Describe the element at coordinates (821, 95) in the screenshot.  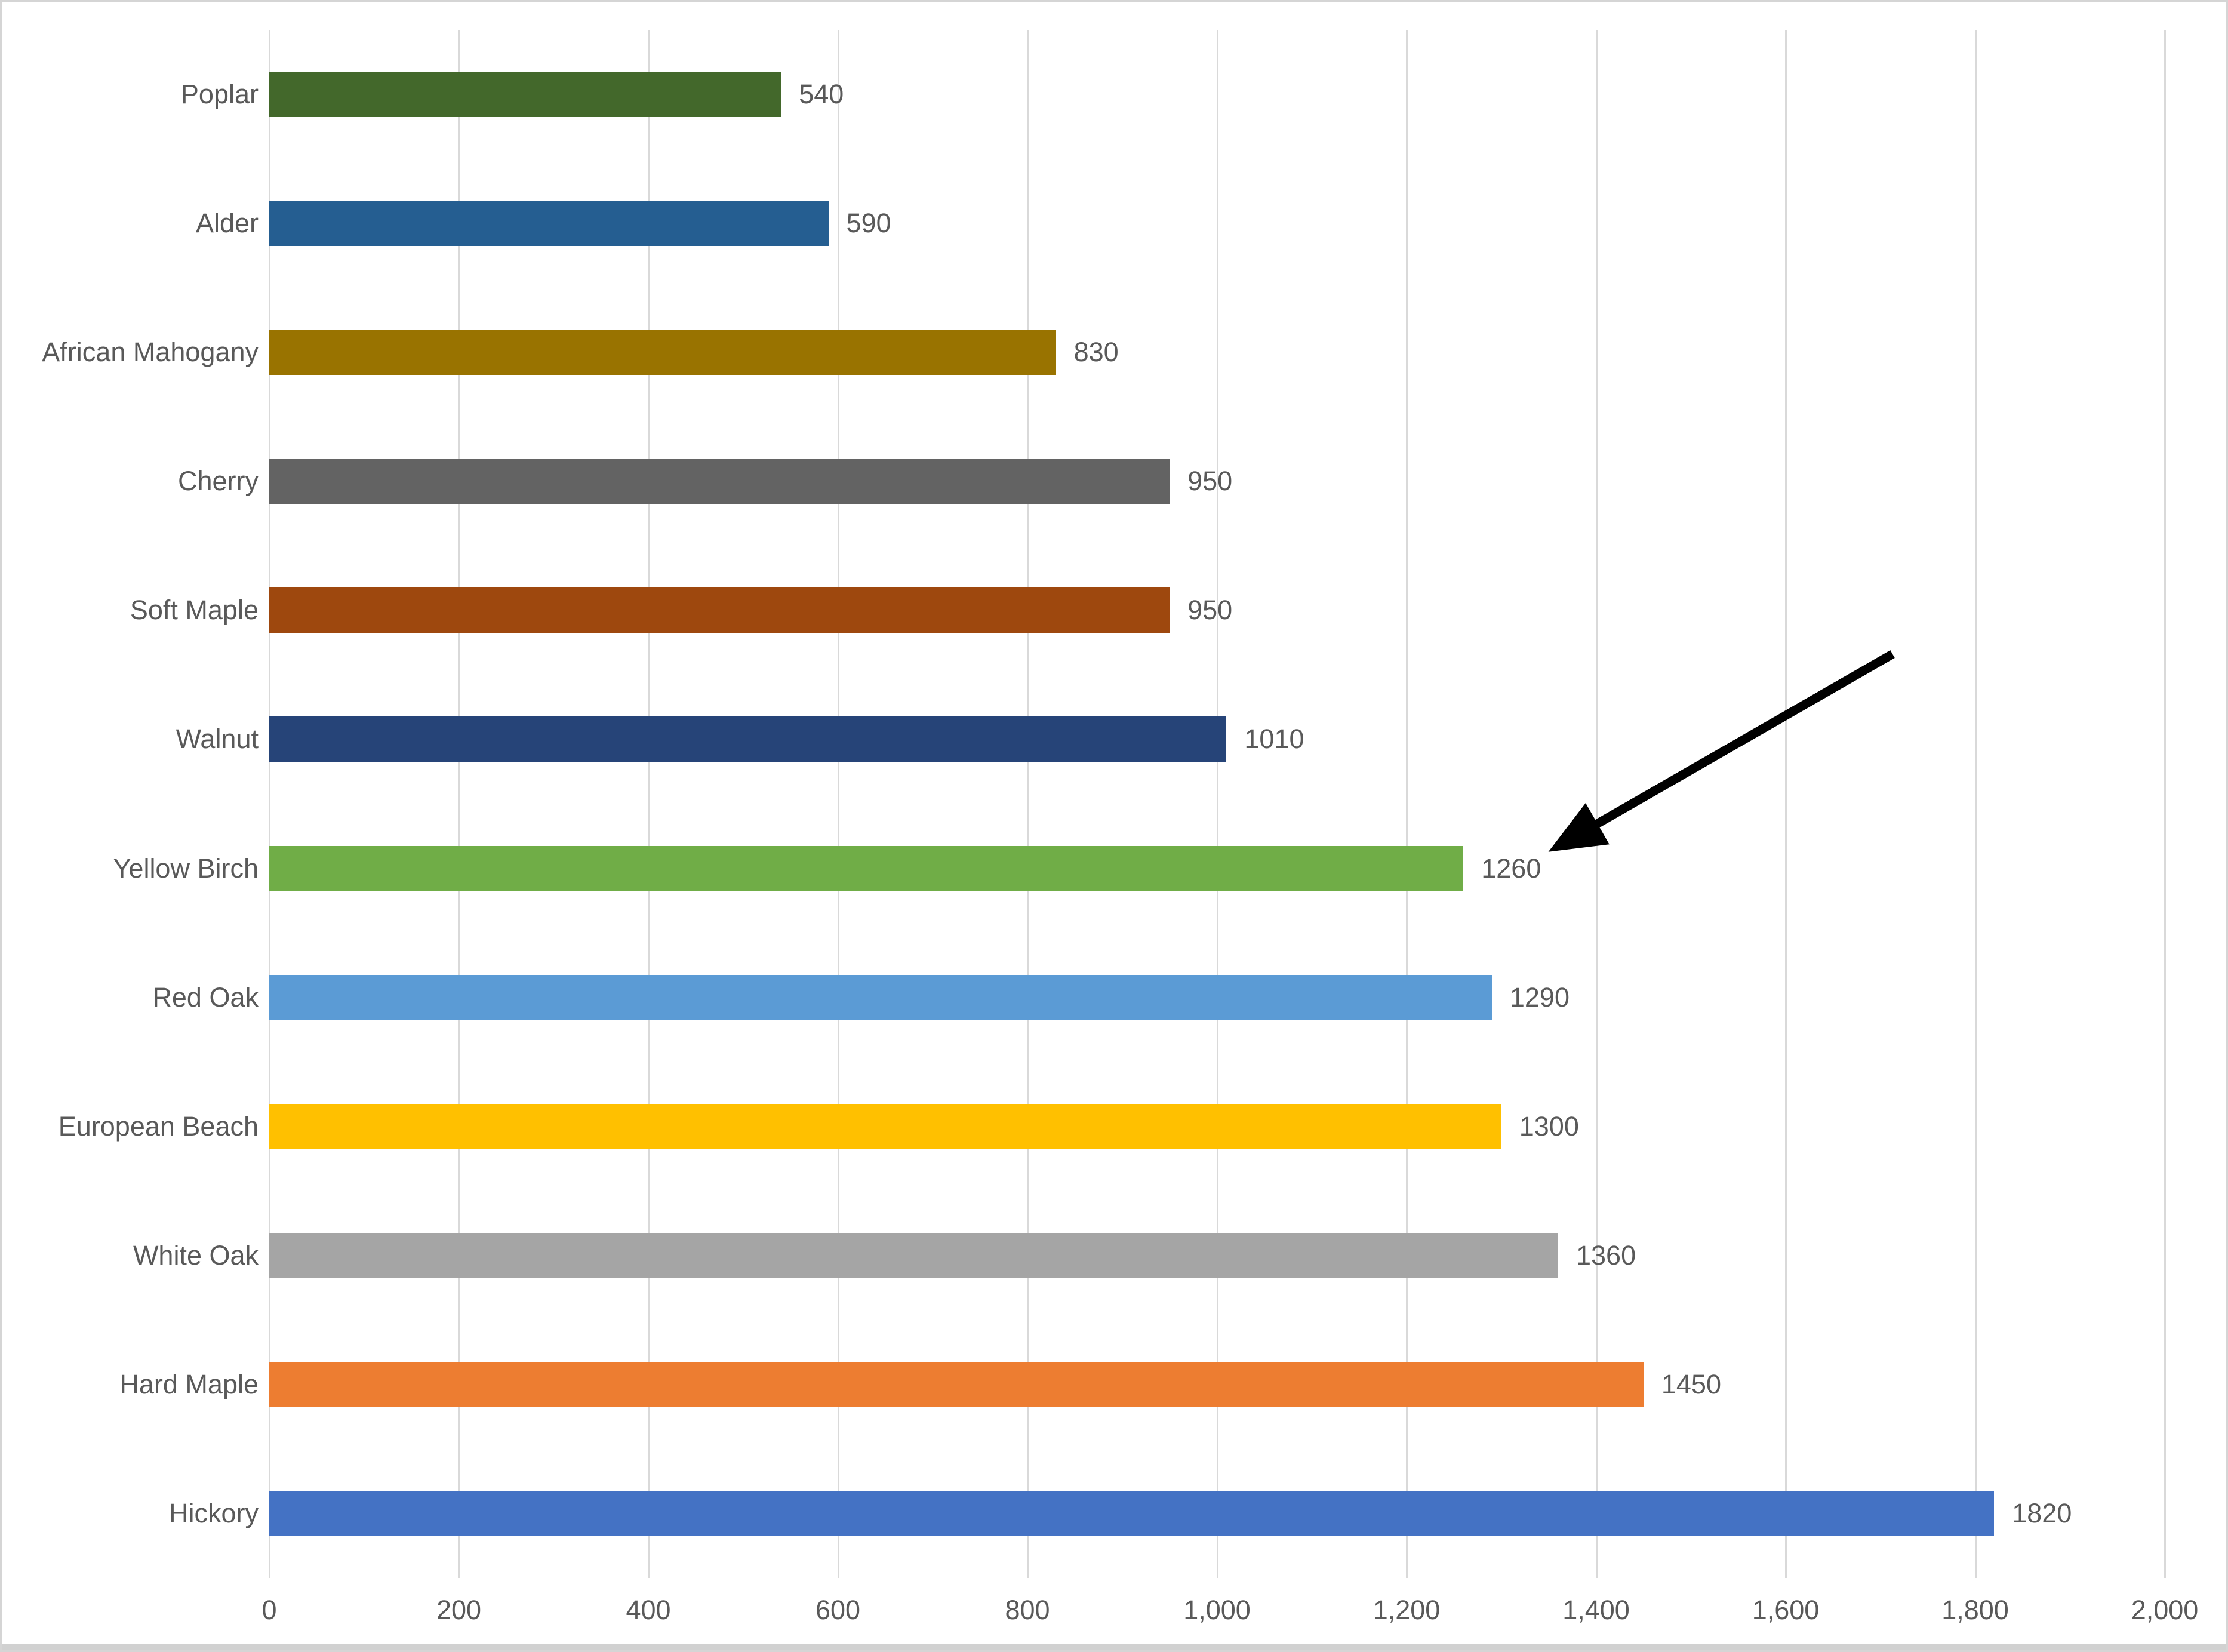
I see `data-label: 540` at that location.